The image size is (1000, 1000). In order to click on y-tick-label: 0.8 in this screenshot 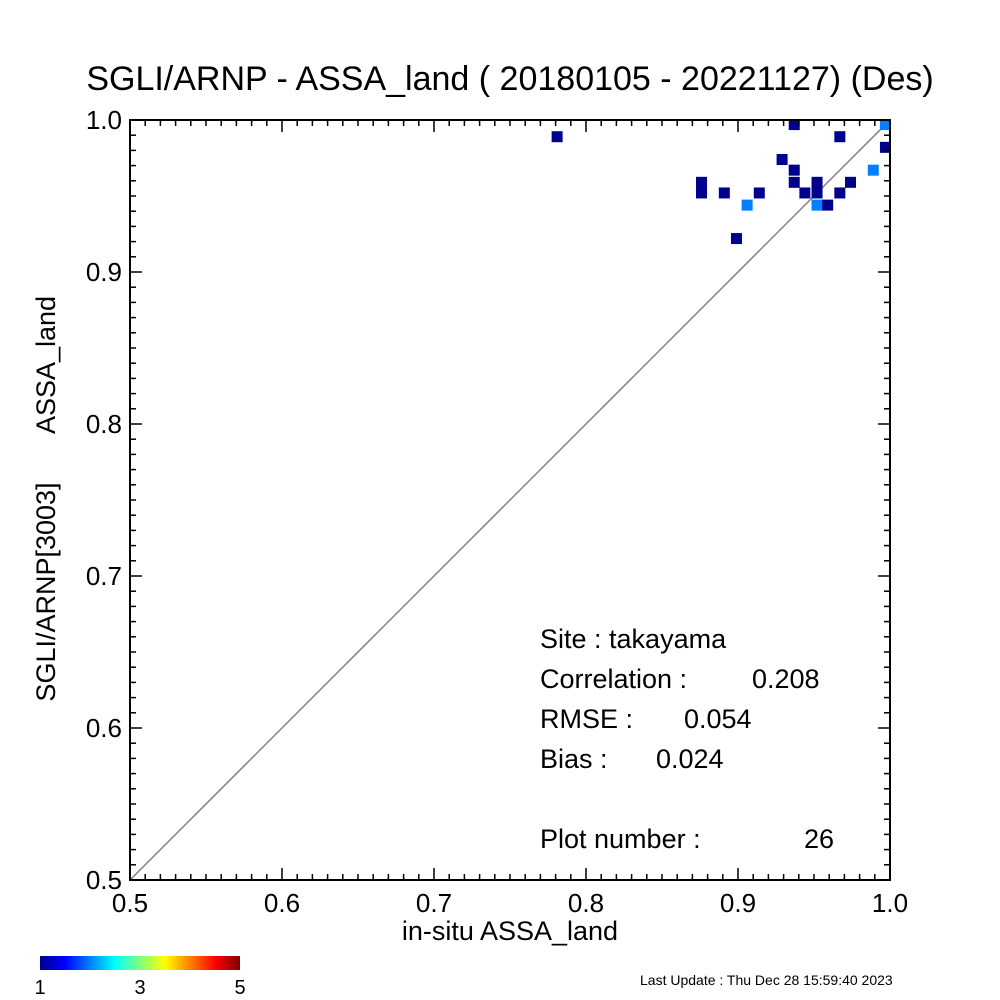, I will do `click(104, 424)`.